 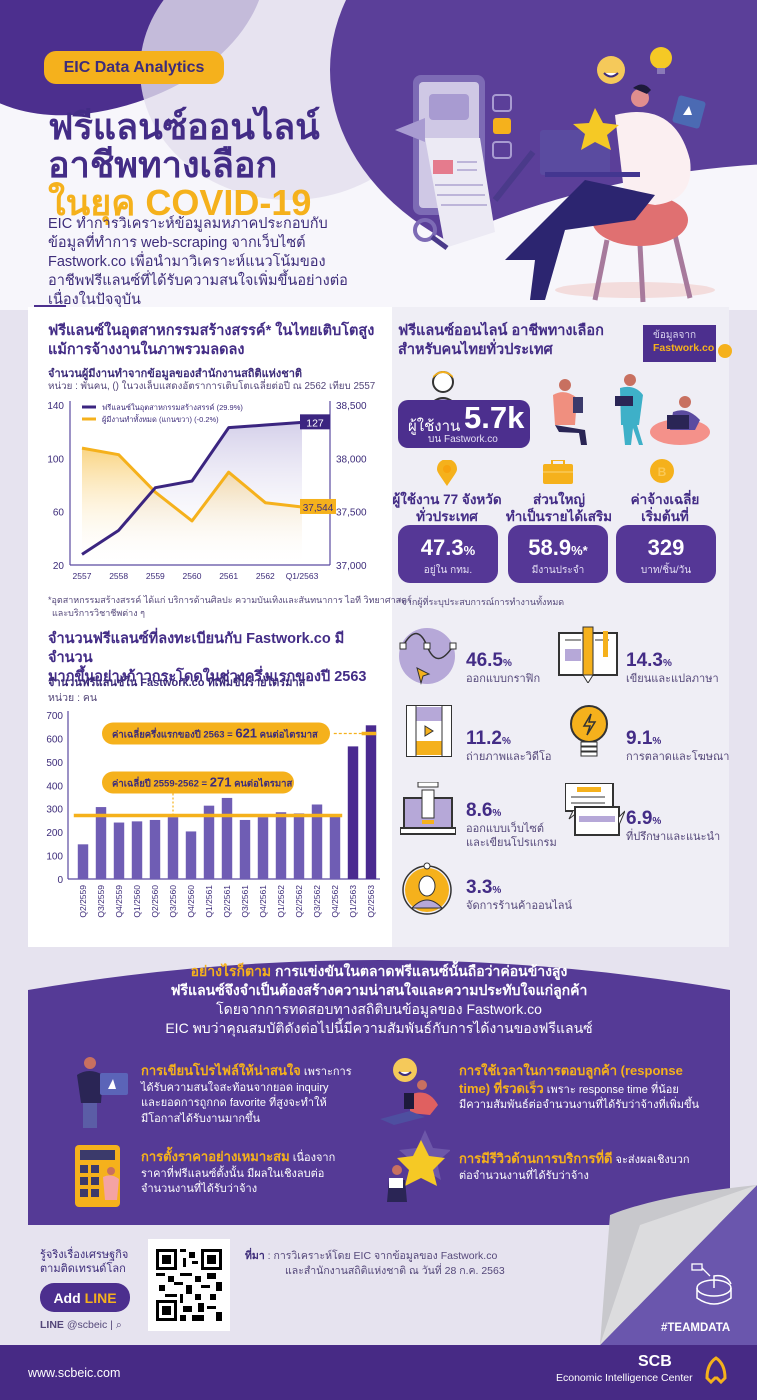 What do you see at coordinates (281, 901) in the screenshot?
I see `x-tick-label: Q1/2562` at bounding box center [281, 901].